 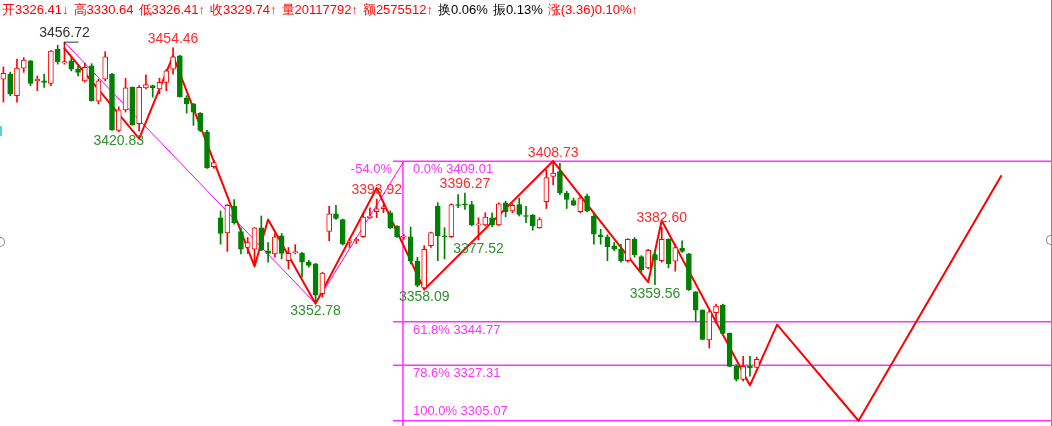 I want to click on chart-title: 开3326.41↓ 高3330.64 低3326.41↑ 收3329.74↑ 量20117792↑ 额2575512↑ 换0.06% 振0.13% 涨(3.36)0.10%↑, so click(x=320, y=9).